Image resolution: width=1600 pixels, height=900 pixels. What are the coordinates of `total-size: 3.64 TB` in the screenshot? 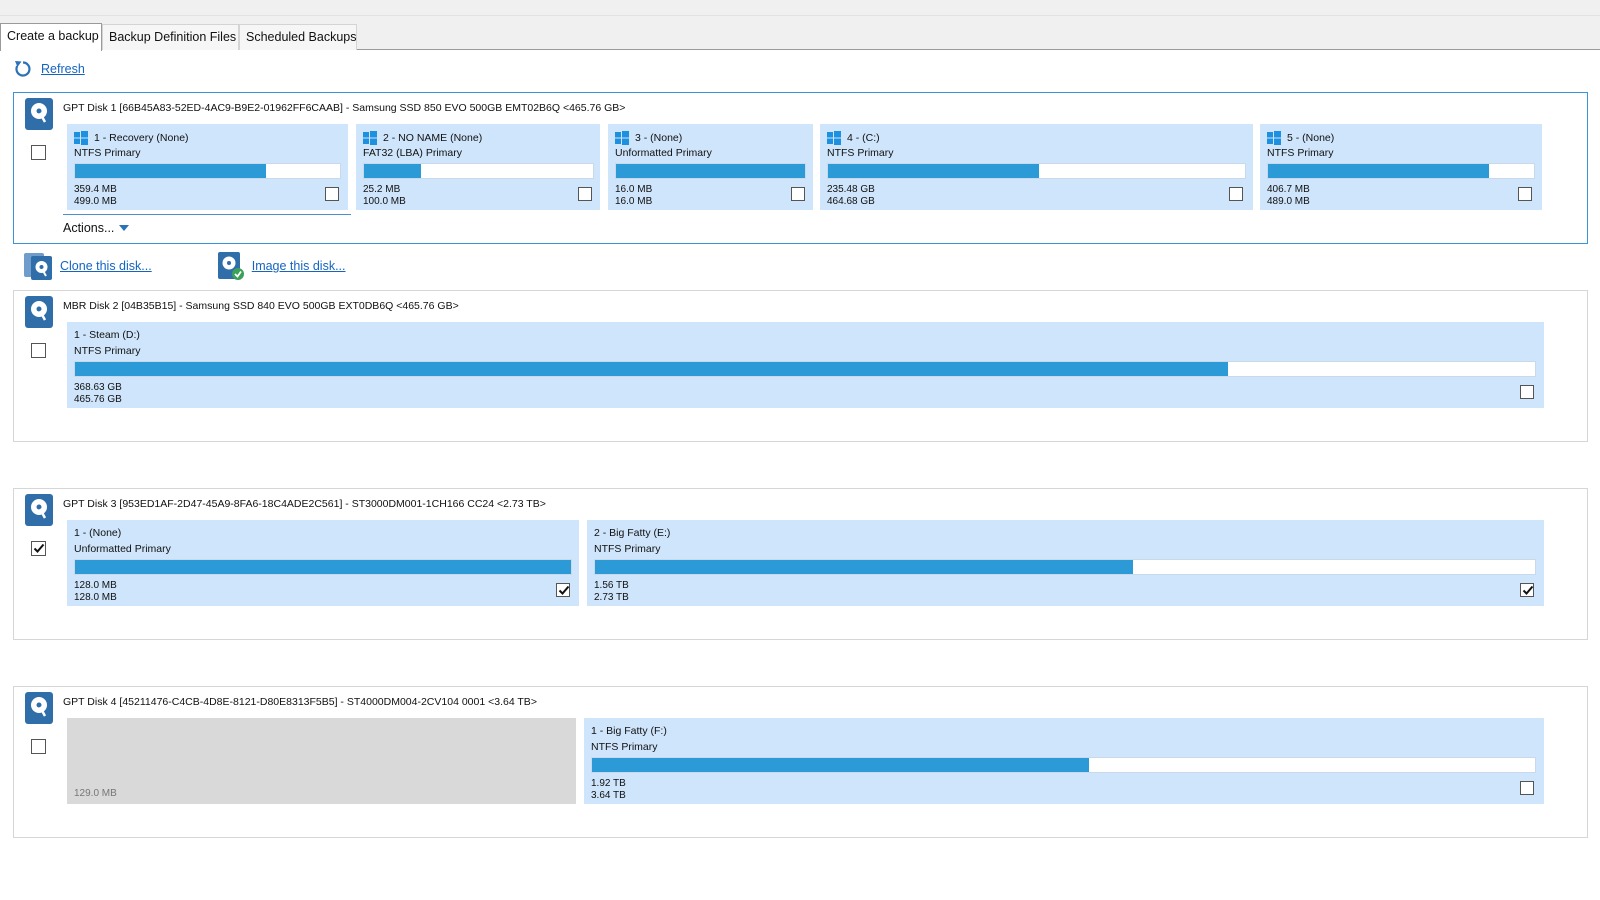 It's located at (608, 795).